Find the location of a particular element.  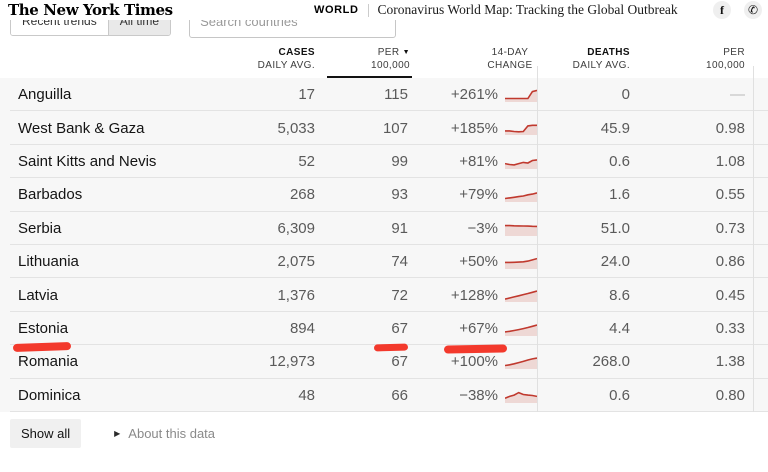

country-name: Barbados is located at coordinates (50, 195).